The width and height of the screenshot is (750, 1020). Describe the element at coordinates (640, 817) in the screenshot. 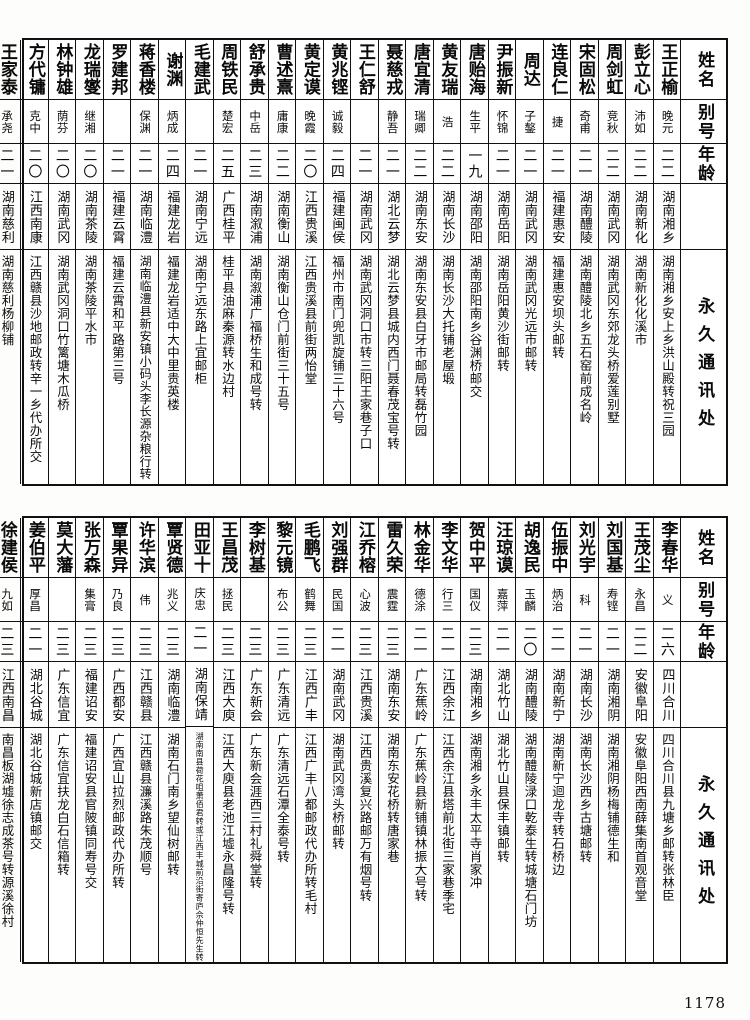

I see `value-address: 安徽阜阳西南薛集南首观音堂` at that location.